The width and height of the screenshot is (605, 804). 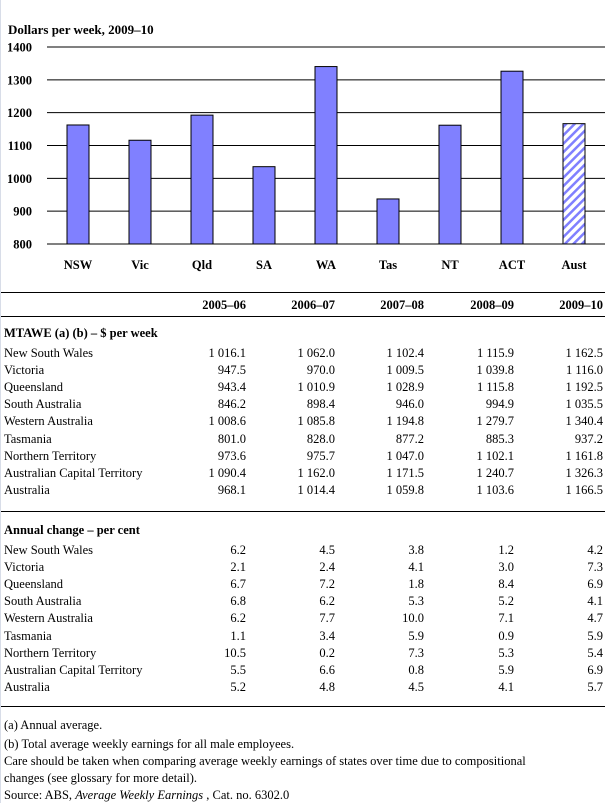 I want to click on column-header: 2007–08, so click(x=402, y=305).